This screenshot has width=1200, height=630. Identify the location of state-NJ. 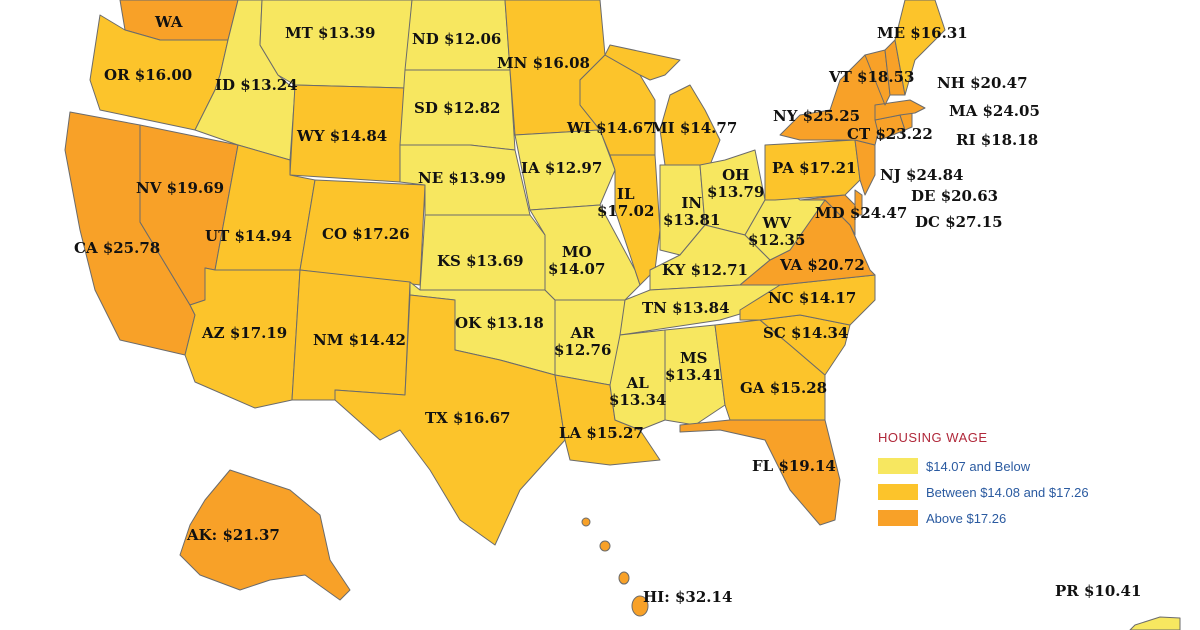
(865, 167).